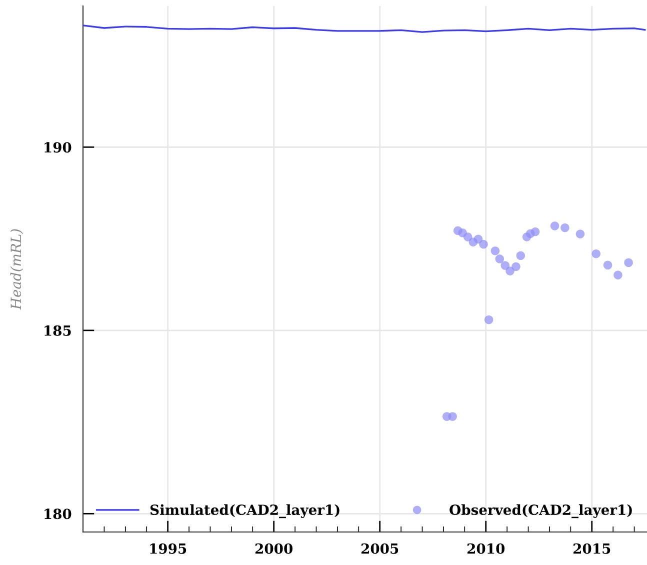 The image size is (647, 565). Describe the element at coordinates (379, 548) in the screenshot. I see `x-tick-label: 2005` at that location.